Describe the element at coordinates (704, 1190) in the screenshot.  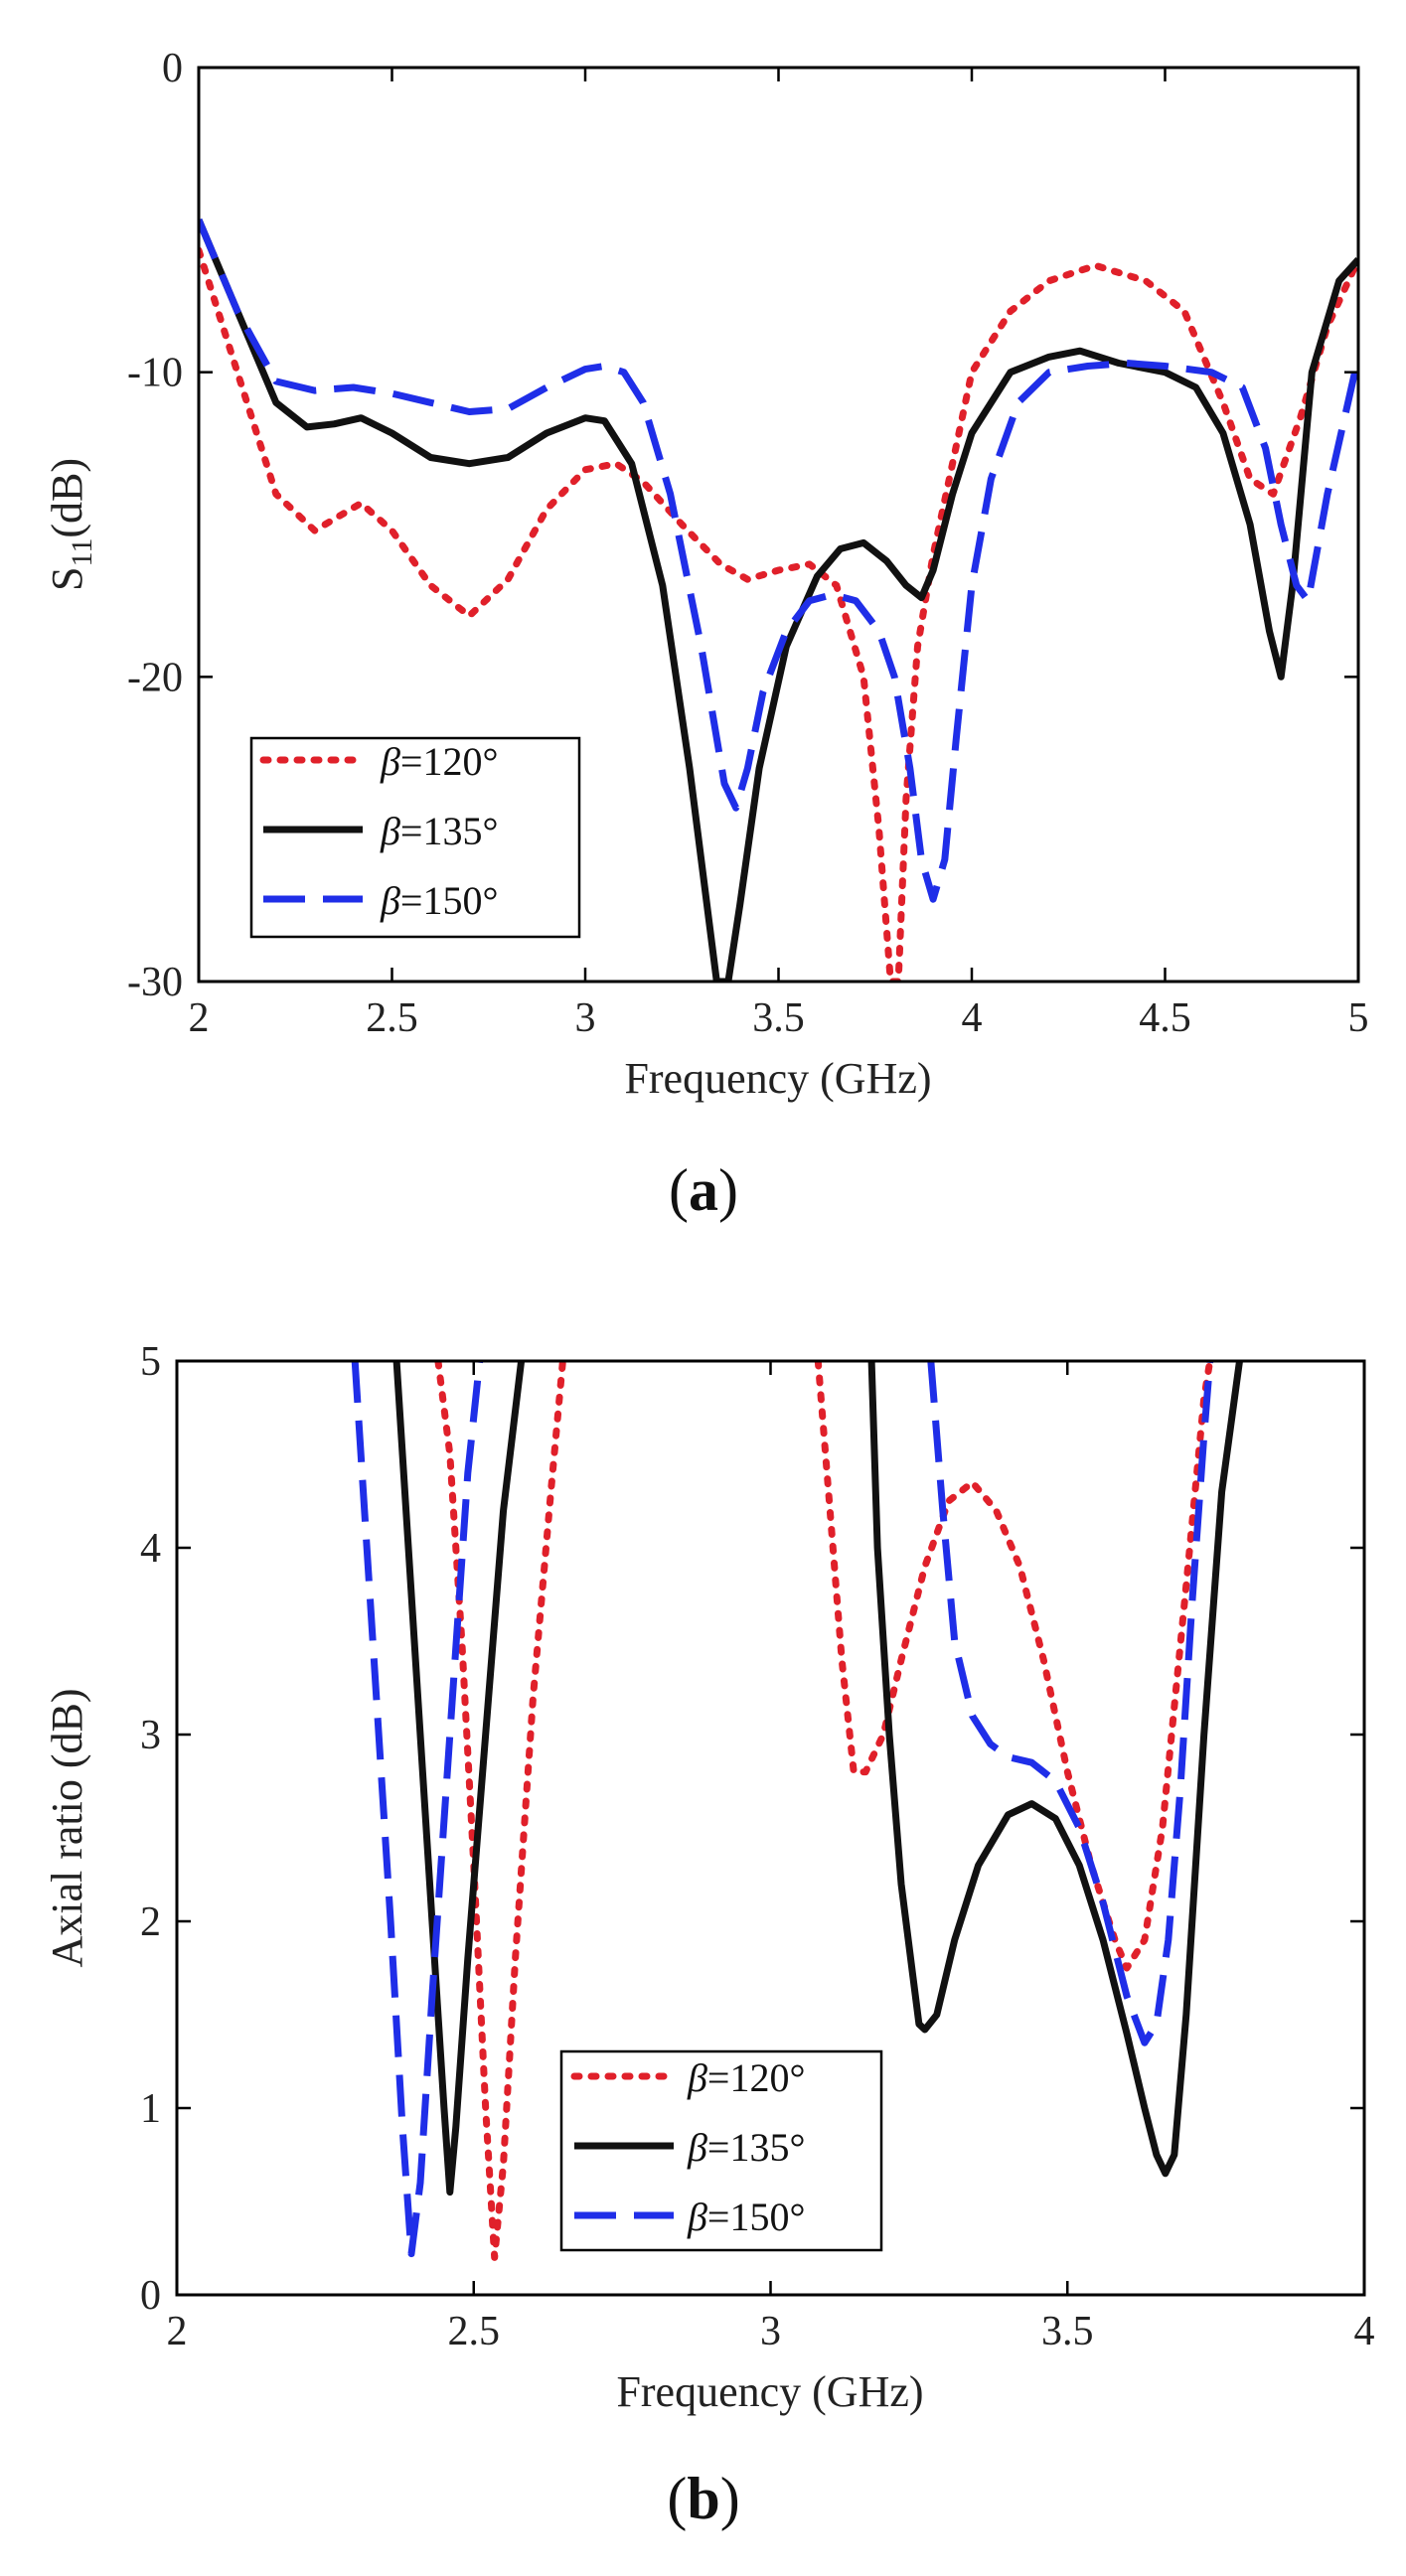
I see `panel-a-label: (a)` at that location.